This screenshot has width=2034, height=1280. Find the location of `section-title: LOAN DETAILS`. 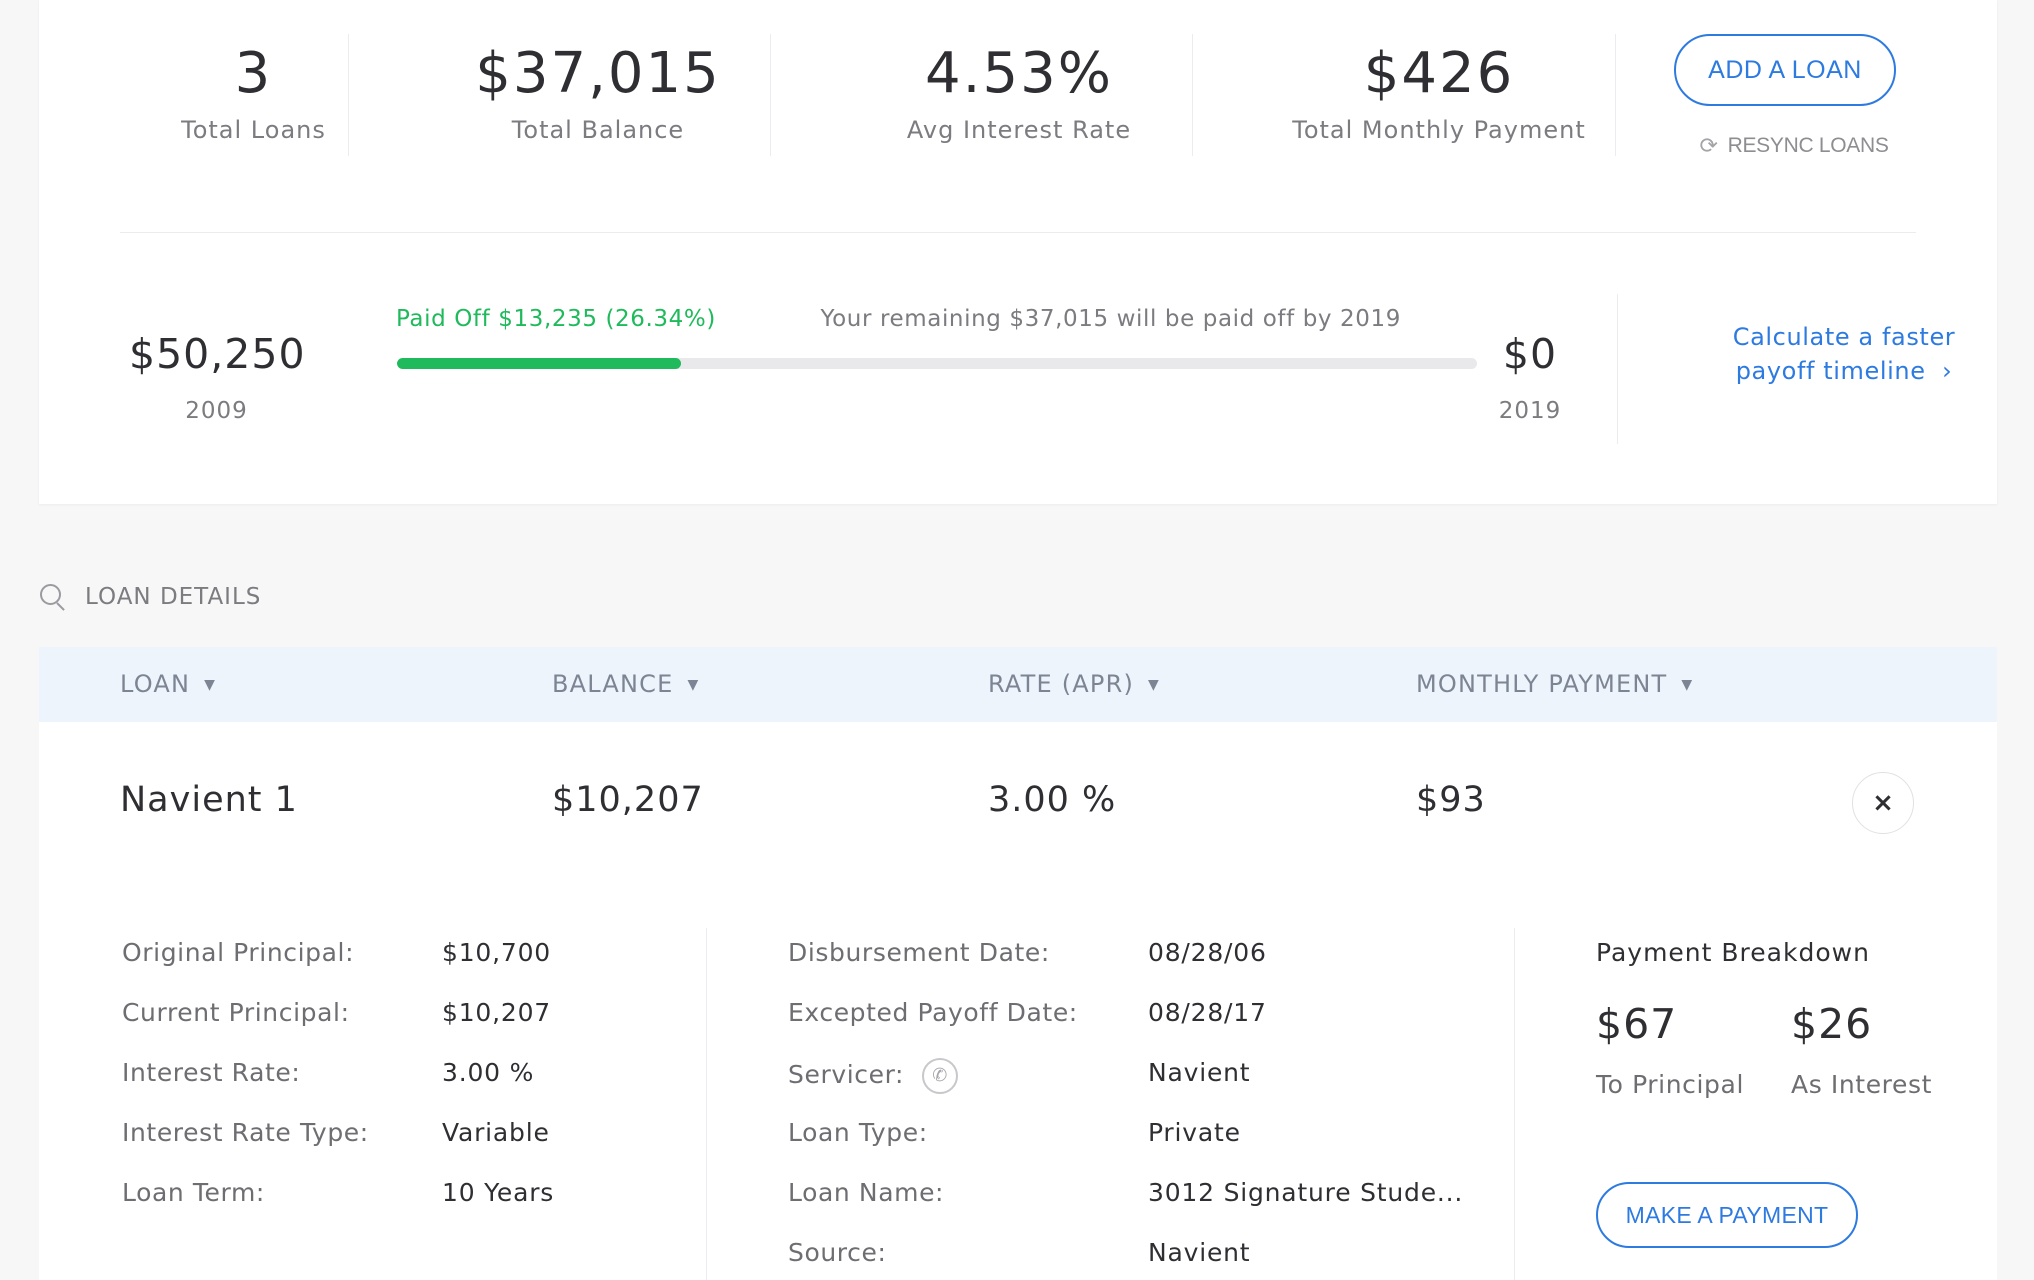

section-title: LOAN DETAILS is located at coordinates (173, 597).